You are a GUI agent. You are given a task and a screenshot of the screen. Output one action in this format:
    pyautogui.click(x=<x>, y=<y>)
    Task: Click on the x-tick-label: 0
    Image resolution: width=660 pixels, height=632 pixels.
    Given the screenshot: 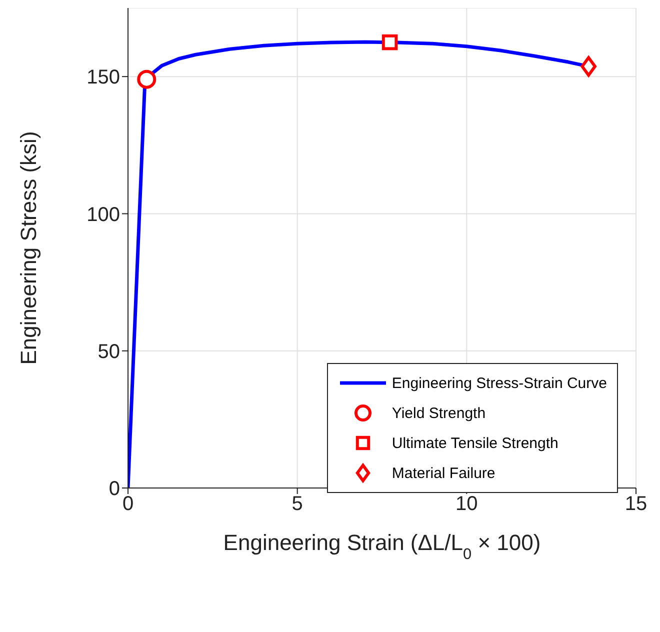 What is the action you would take?
    pyautogui.click(x=128, y=504)
    